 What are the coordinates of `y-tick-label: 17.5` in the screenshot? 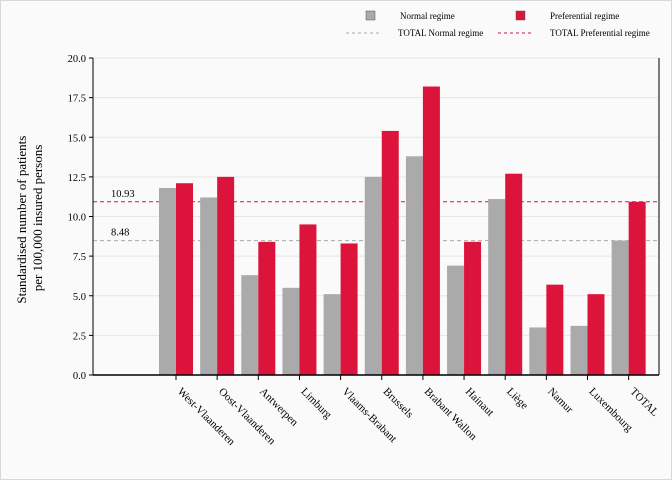 It's located at (77, 99).